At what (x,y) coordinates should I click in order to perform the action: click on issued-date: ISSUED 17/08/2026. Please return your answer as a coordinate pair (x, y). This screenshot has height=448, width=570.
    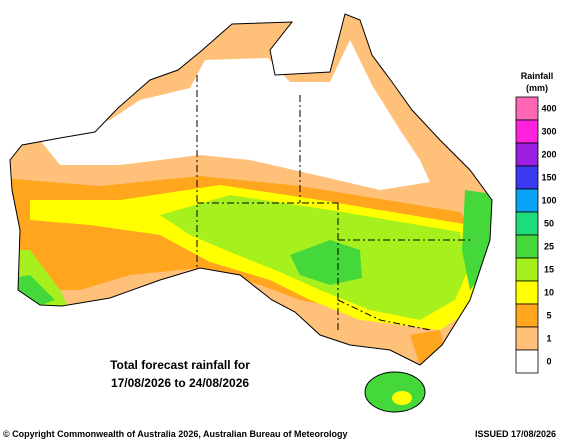
    Looking at the image, I should click on (515, 434).